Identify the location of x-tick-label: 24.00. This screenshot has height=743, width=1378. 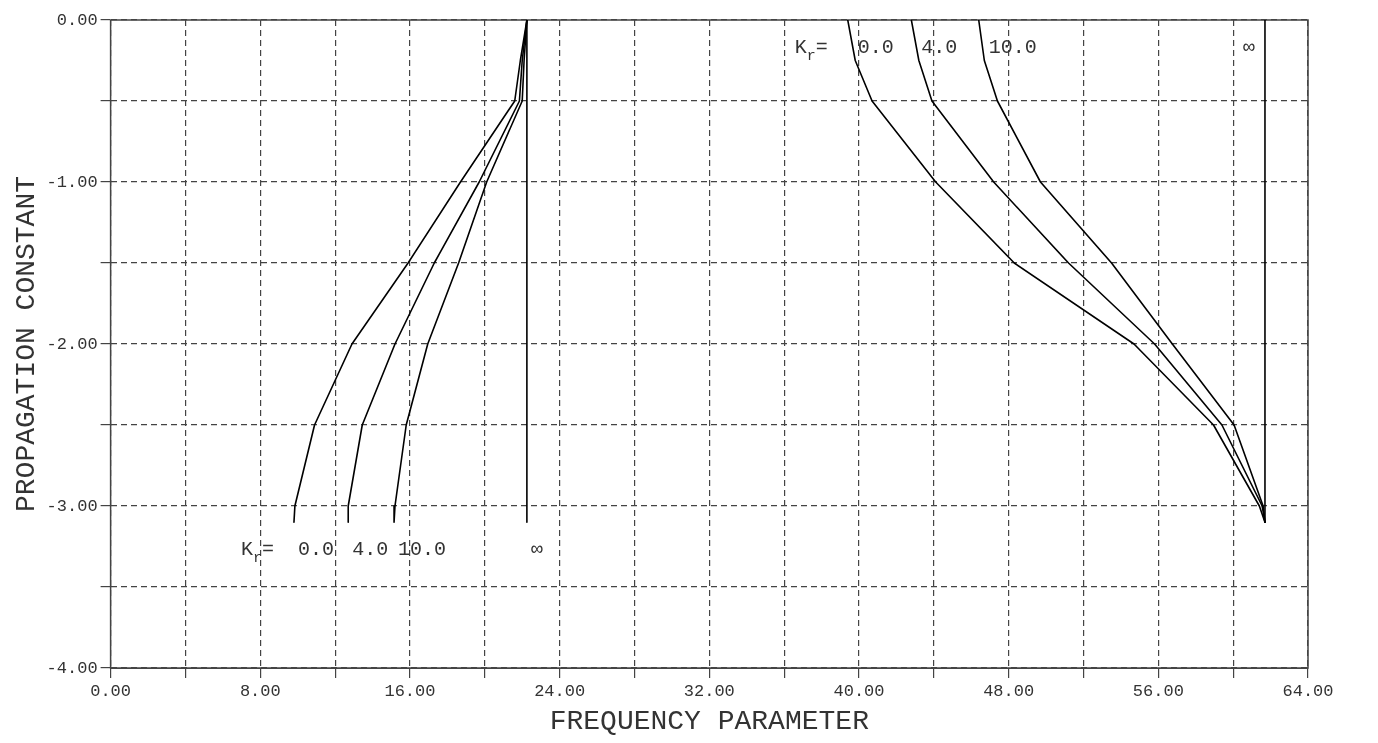
(560, 691).